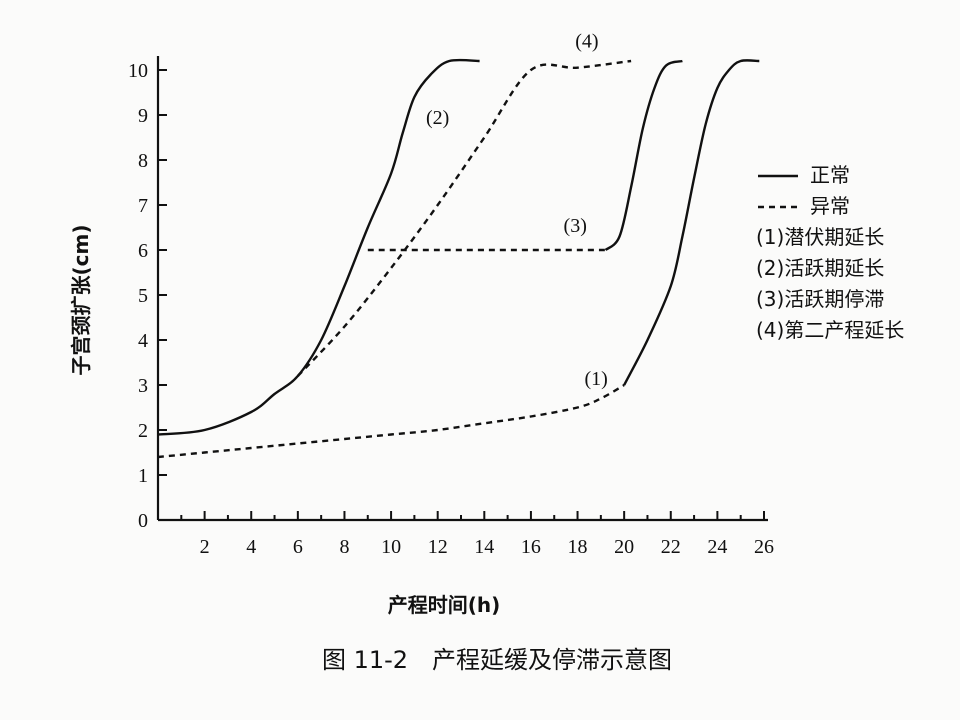  What do you see at coordinates (143, 161) in the screenshot?
I see `y-tick-label: 8` at bounding box center [143, 161].